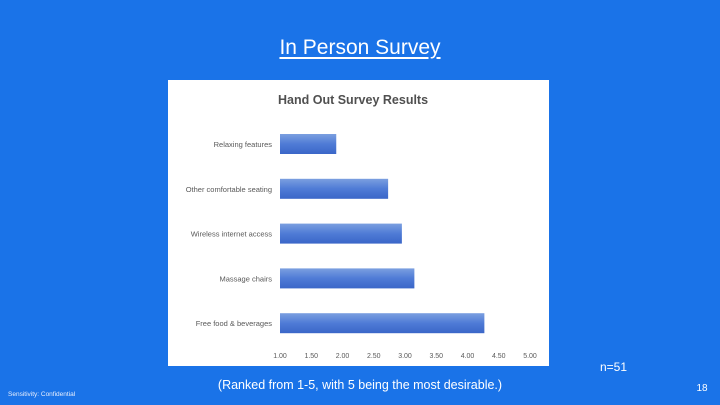 This screenshot has width=720, height=405. Describe the element at coordinates (243, 144) in the screenshot. I see `category-label-0: Relaxing features` at that location.